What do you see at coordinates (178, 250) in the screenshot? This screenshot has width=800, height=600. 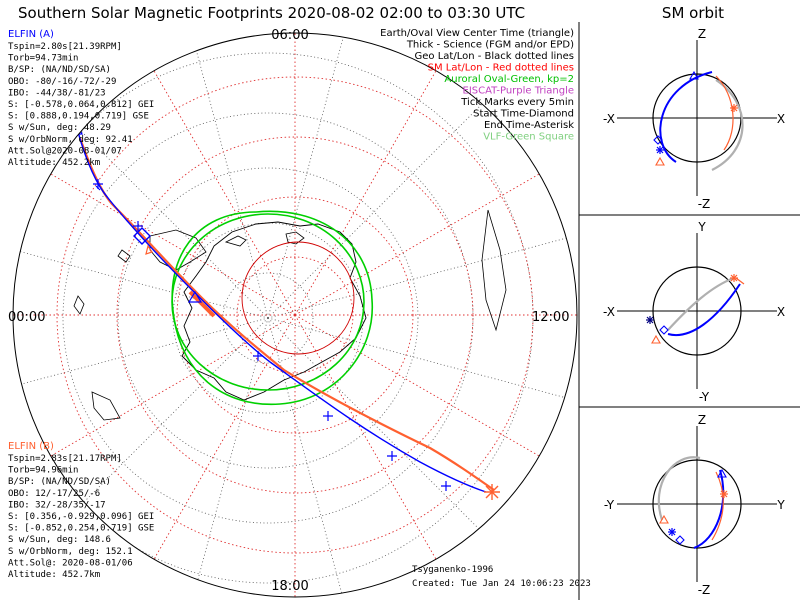 I see `australia-coastline` at bounding box center [178, 250].